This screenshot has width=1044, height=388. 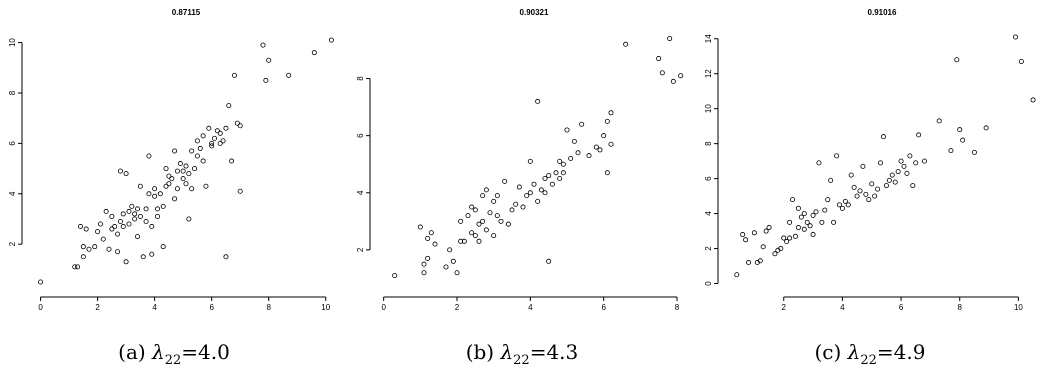 I want to click on y-tick-label: 8, so click(x=360, y=78).